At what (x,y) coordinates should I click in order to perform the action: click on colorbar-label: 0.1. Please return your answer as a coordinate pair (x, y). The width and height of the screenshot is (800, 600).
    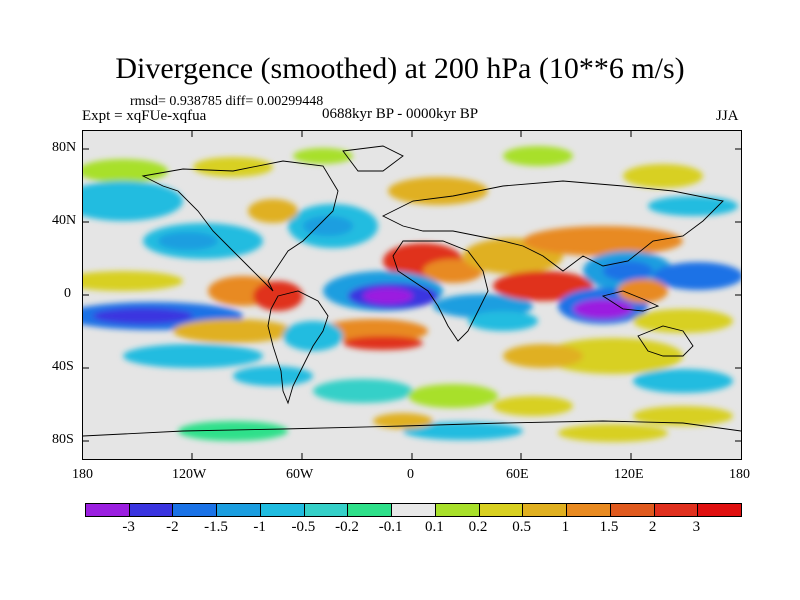
    Looking at the image, I should click on (434, 527).